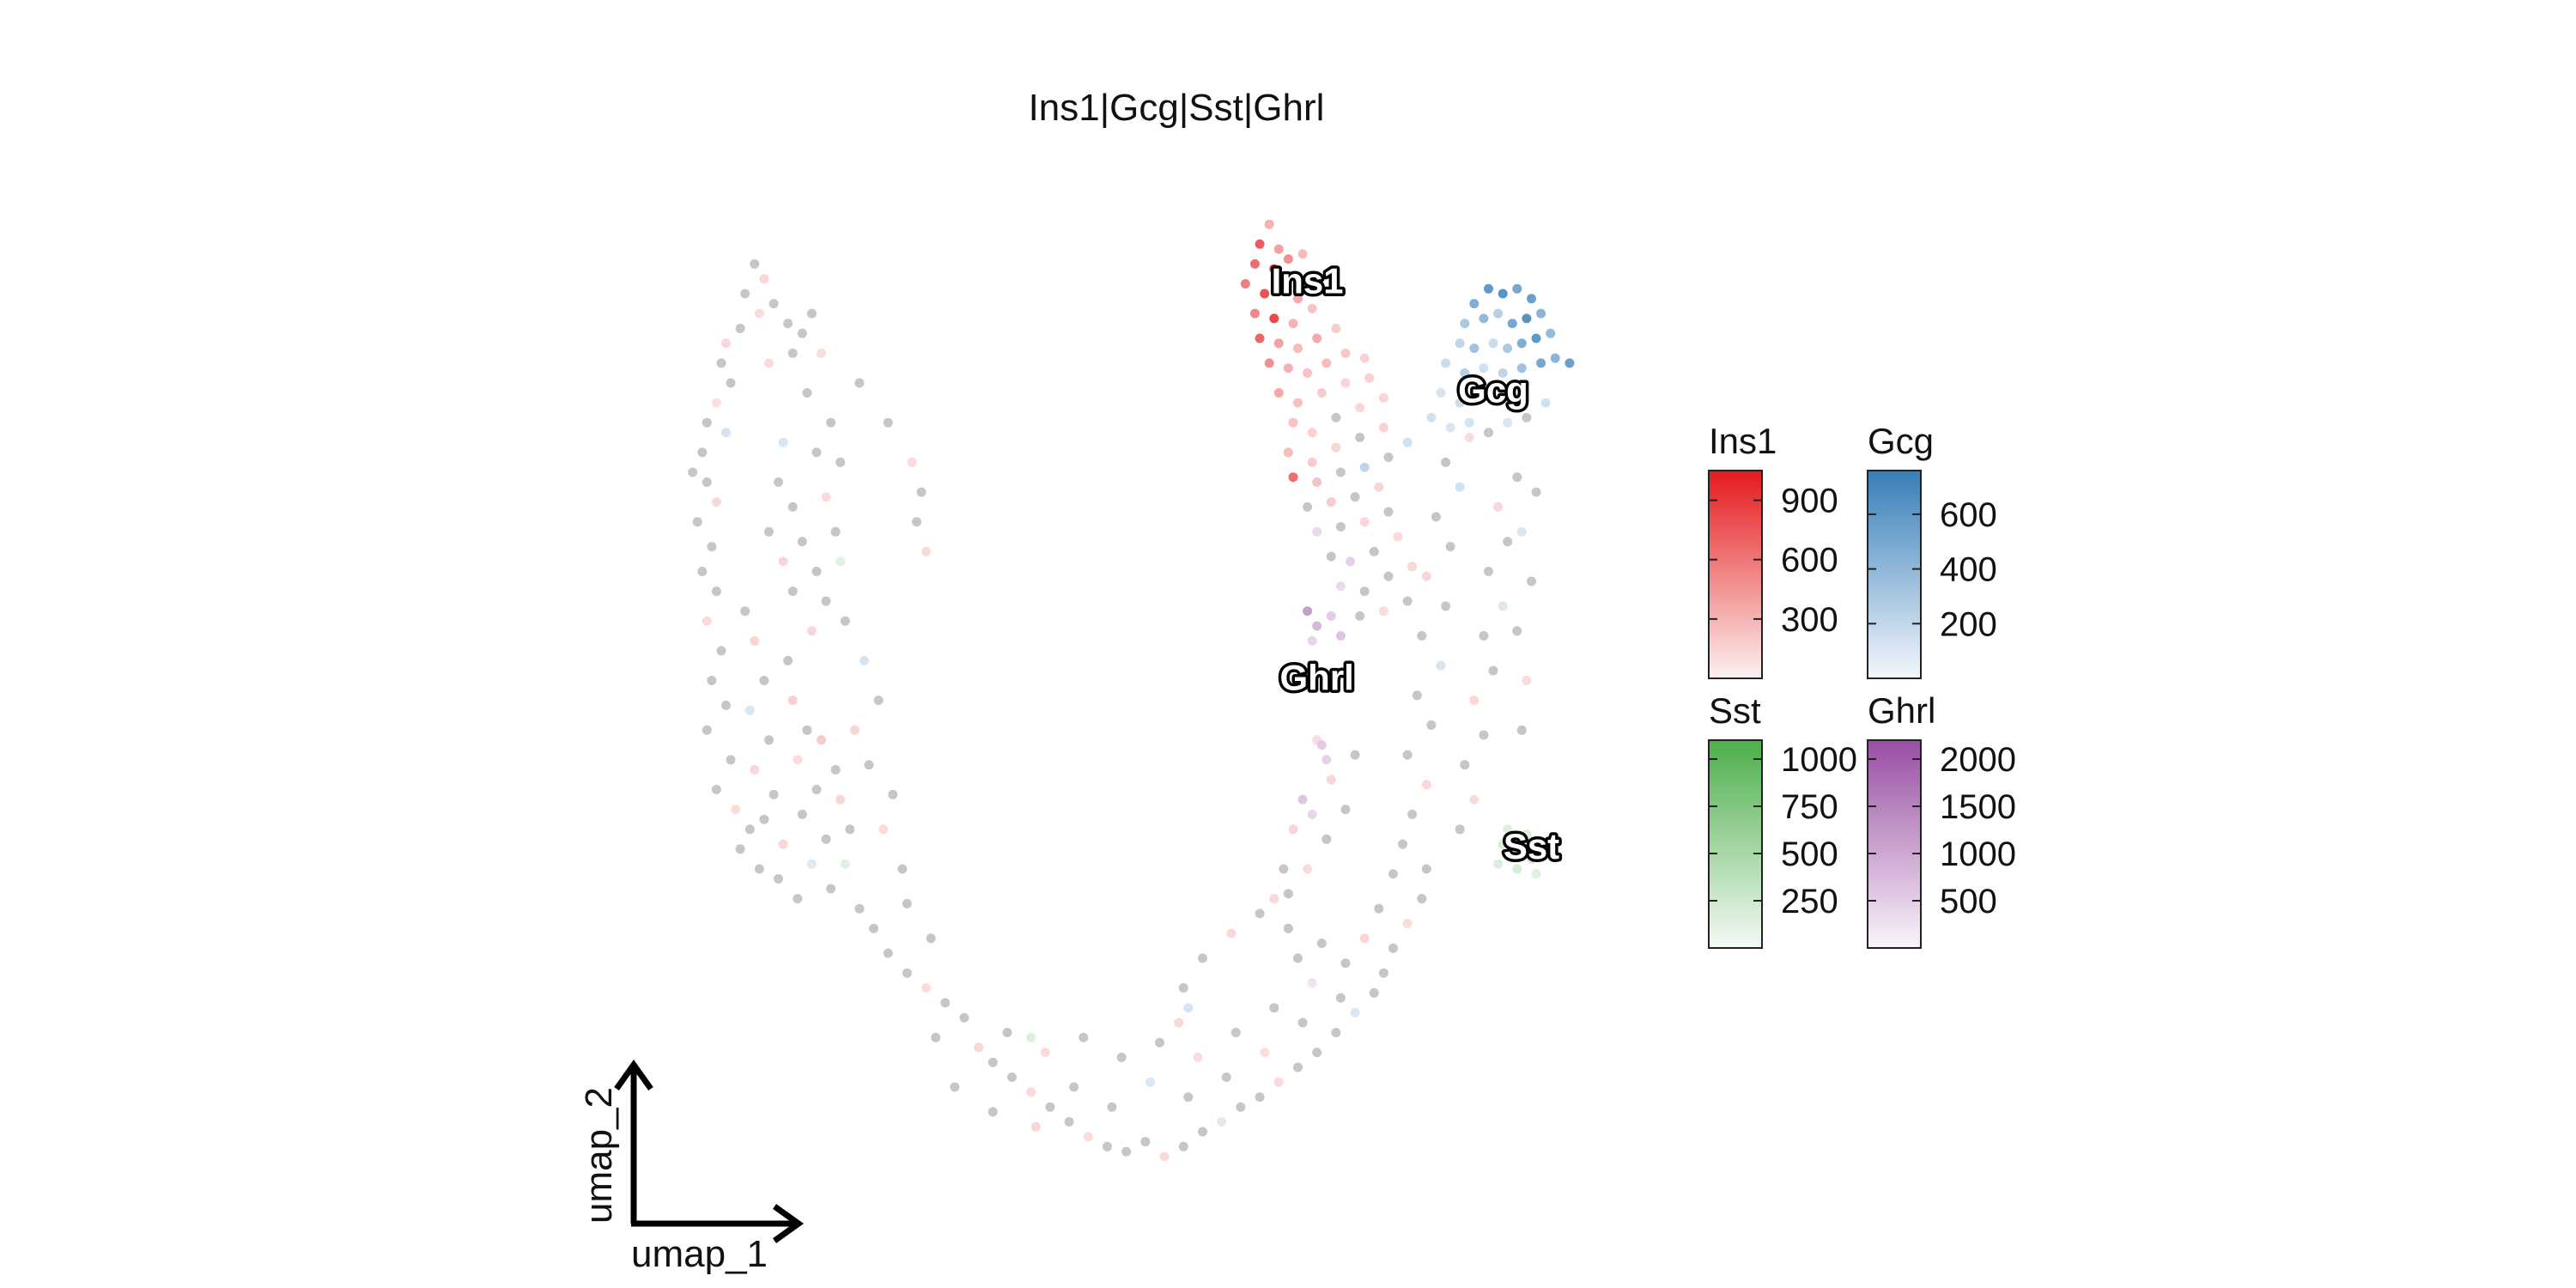 This screenshot has width=2576, height=1288. What do you see at coordinates (1809, 807) in the screenshot?
I see `legend-tick-label: 750` at bounding box center [1809, 807].